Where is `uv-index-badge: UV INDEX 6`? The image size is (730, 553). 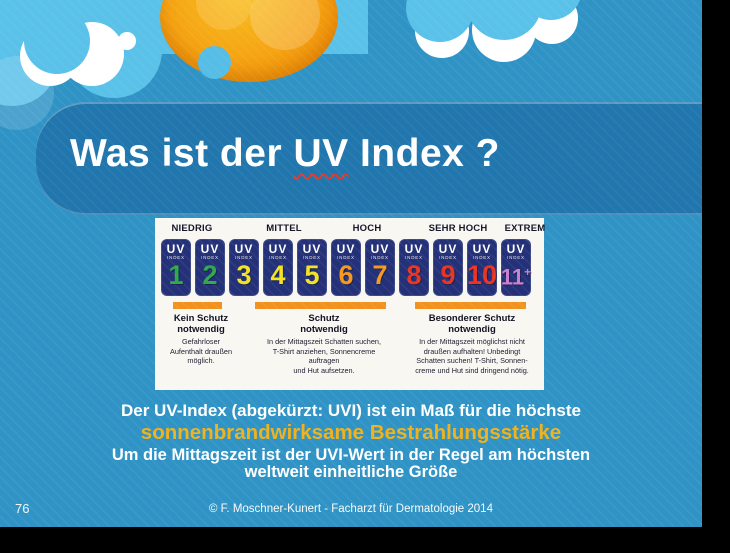
uv-index-badge: UV INDEX 6 is located at coordinates (346, 267).